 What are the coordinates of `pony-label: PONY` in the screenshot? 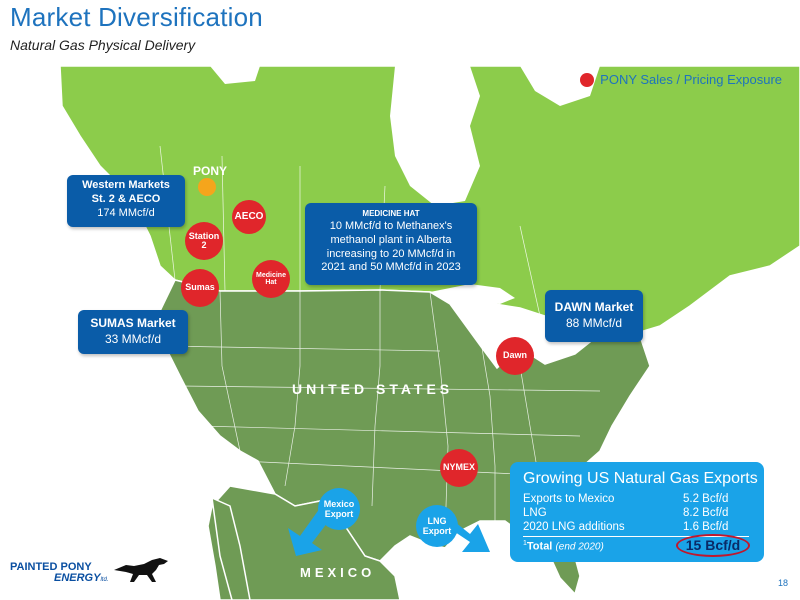 It's located at (210, 171).